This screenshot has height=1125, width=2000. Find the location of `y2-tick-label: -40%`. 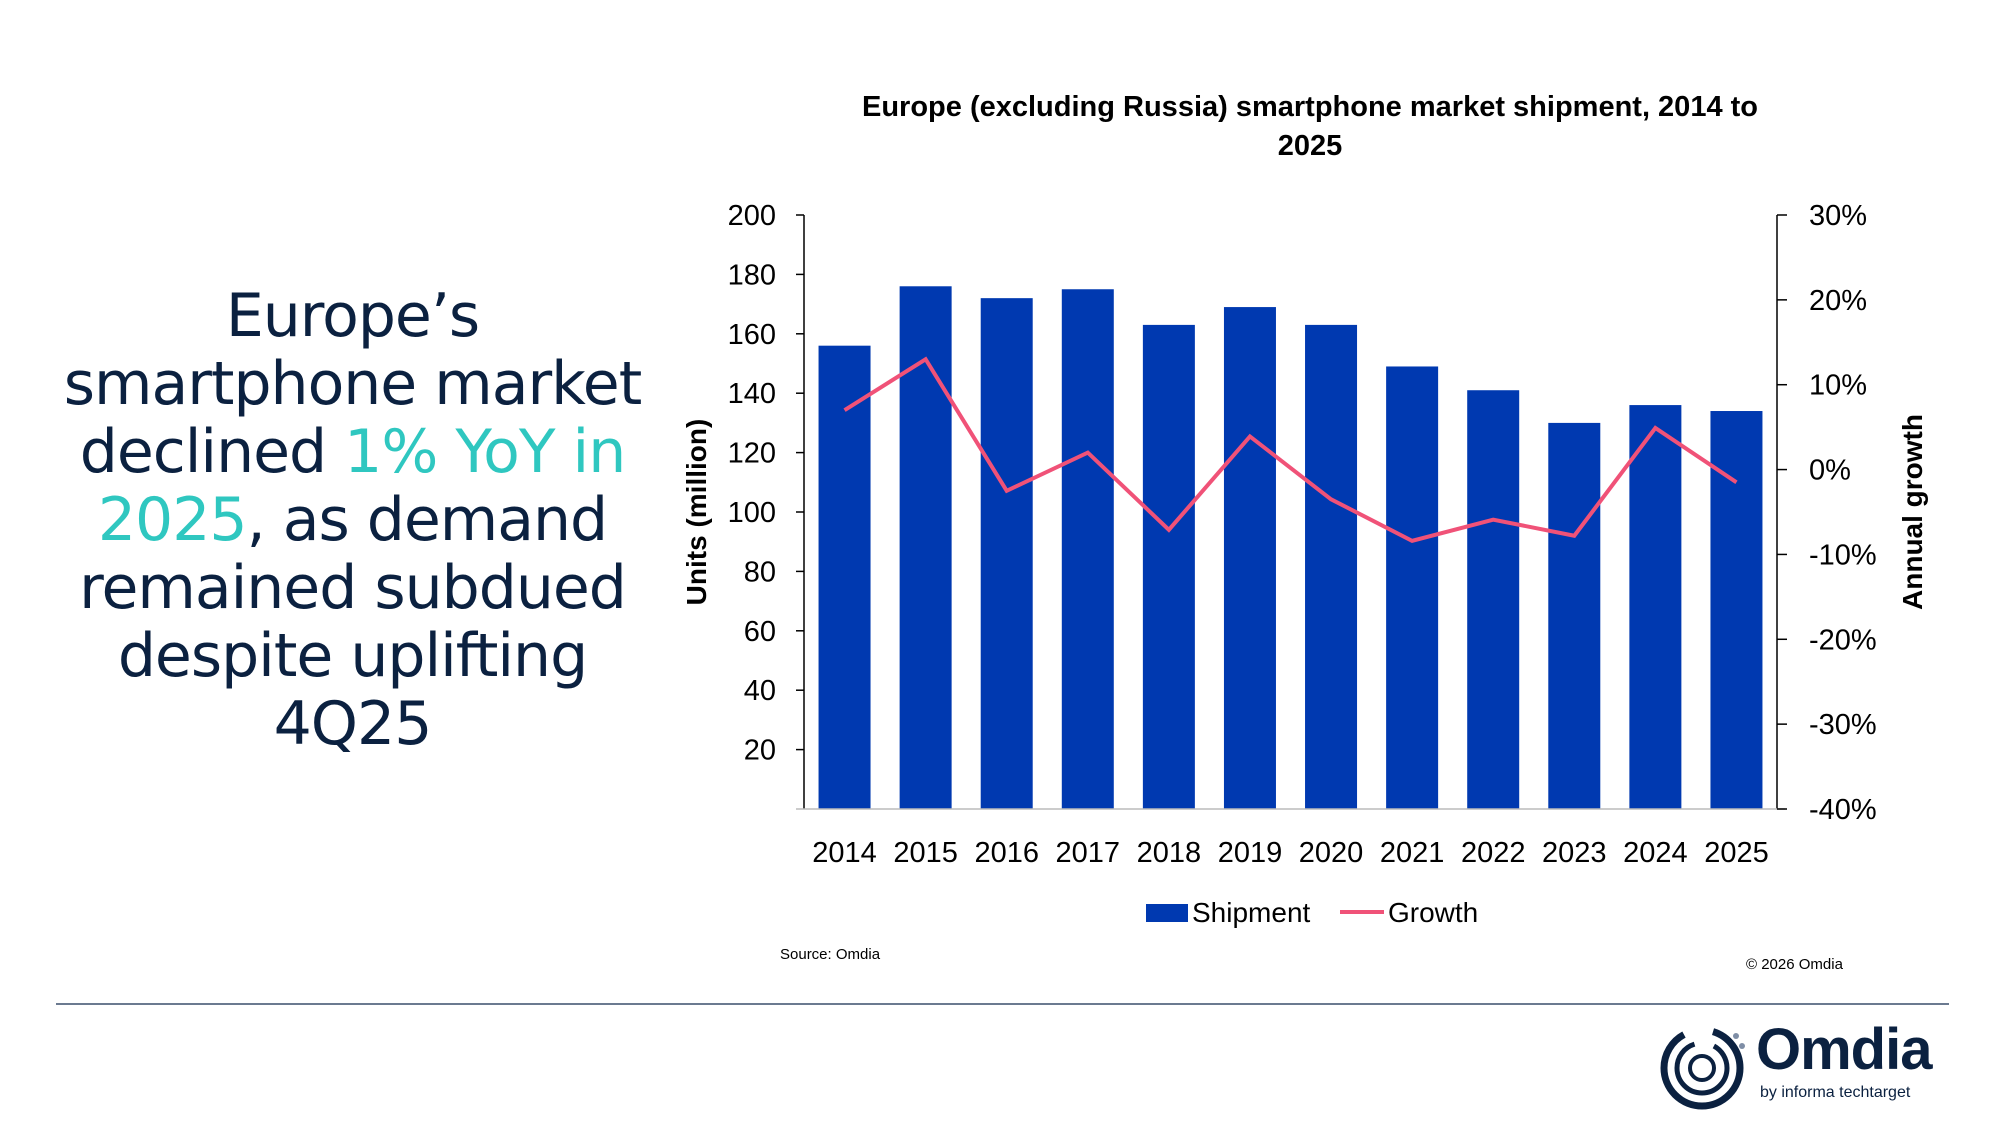

y2-tick-label: -40% is located at coordinates (1843, 810).